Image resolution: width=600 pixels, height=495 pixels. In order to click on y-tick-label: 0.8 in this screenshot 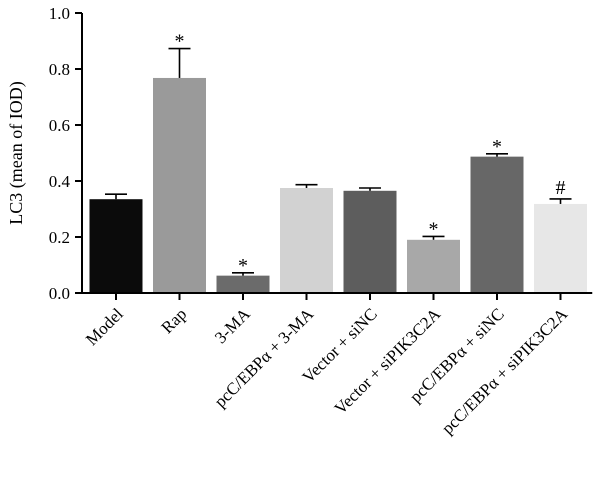, I will do `click(59, 69)`.